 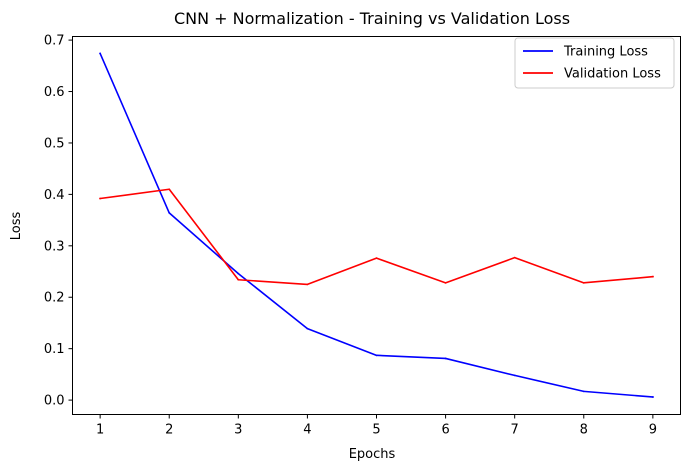 I want to click on y-axis: 0.0 0.1 0.2 0.3 0.4 0.5 0.6 0.7, so click(x=58, y=221).